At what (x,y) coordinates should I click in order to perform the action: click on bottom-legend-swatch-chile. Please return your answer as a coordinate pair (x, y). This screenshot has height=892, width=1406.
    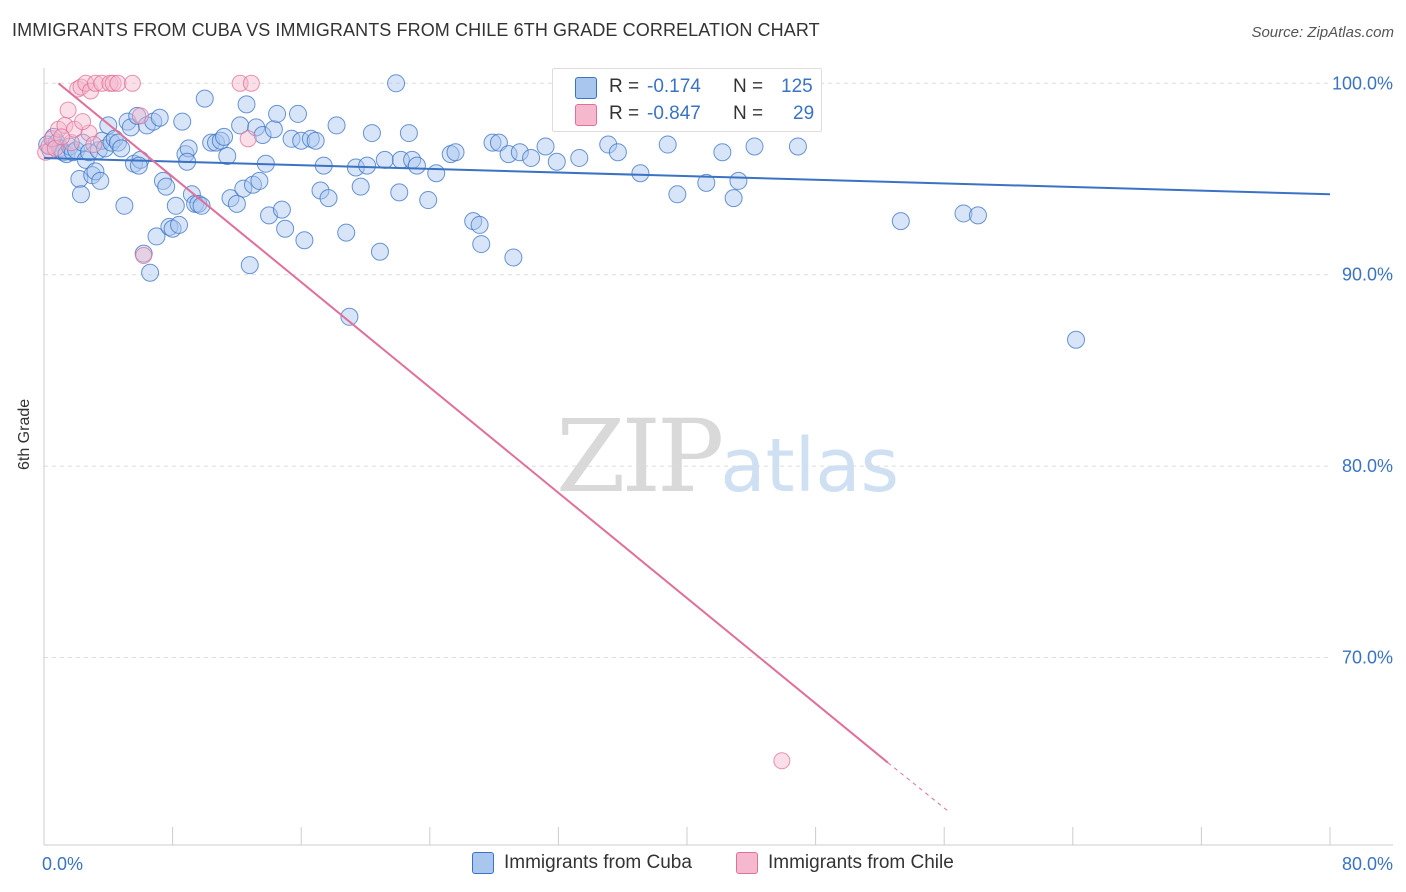
    Looking at the image, I should click on (747, 863).